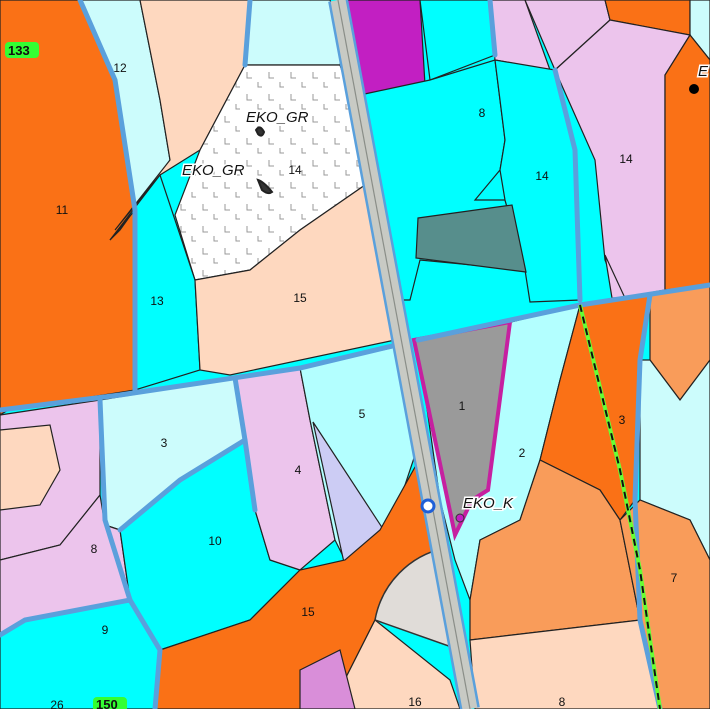  Describe the element at coordinates (247, 34) in the screenshot. I see `ditch-top` at that location.